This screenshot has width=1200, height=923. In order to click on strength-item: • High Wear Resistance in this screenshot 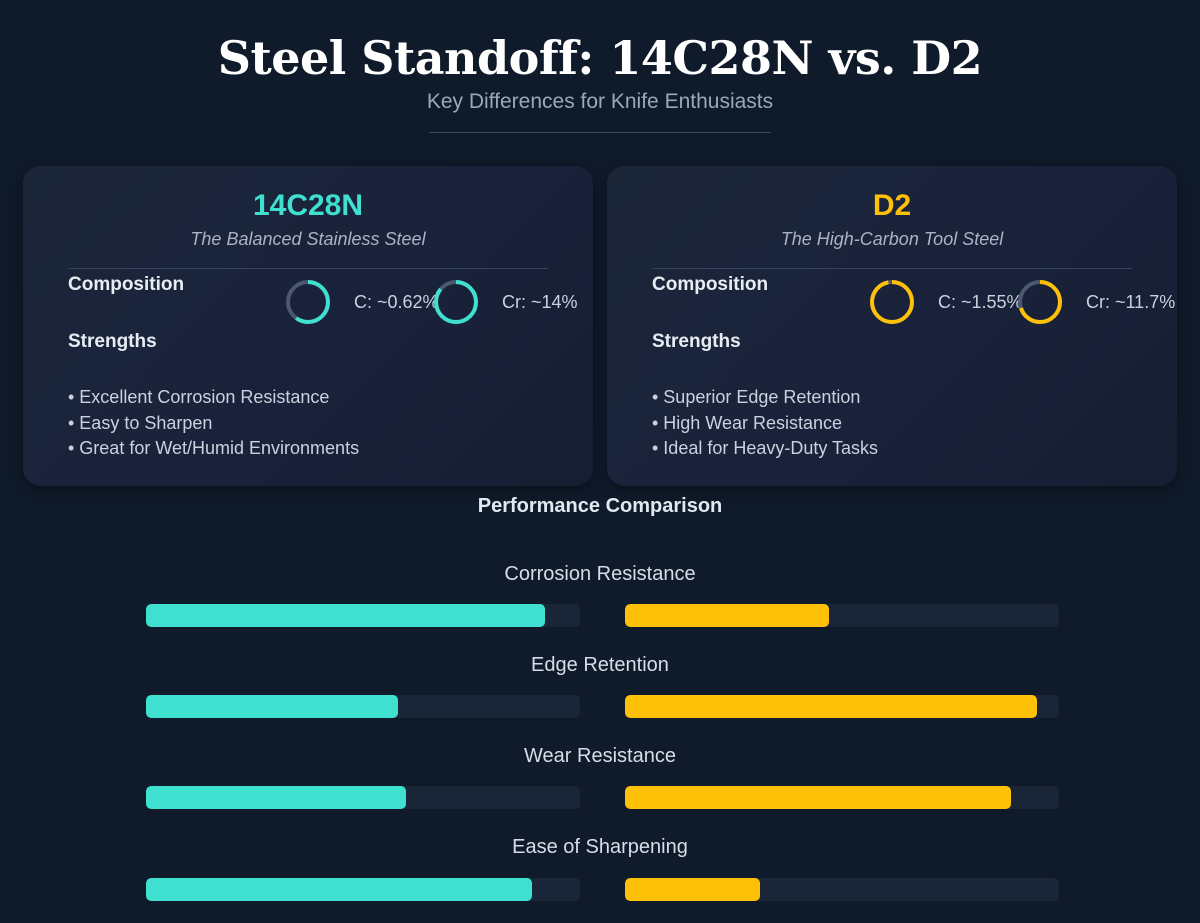, I will do `click(747, 422)`.